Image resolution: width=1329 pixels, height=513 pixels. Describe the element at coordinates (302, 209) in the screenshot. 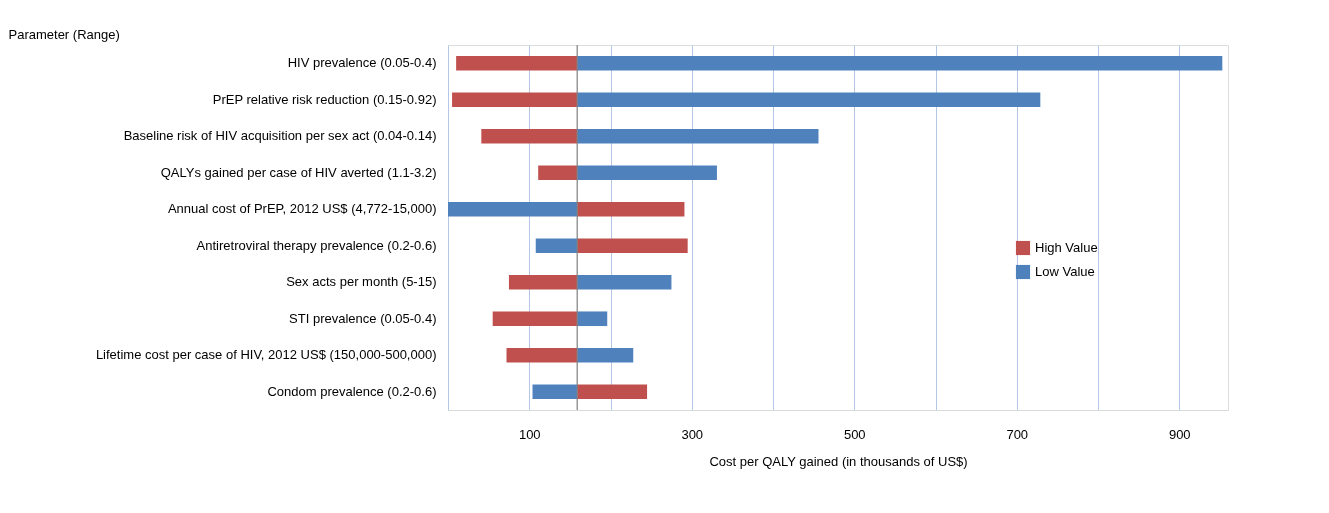

I see `y-tick-label: Annual cost of PrEP, 2012 US$ (4,772-15,000)` at that location.